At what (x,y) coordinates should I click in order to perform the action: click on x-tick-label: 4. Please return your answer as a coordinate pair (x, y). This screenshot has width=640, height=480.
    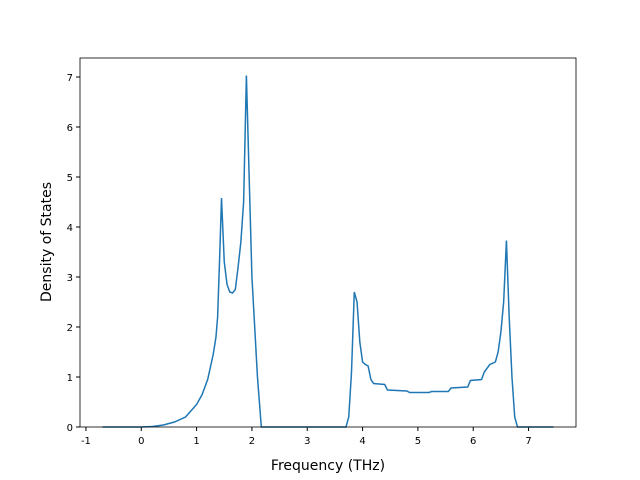
    Looking at the image, I should click on (362, 441).